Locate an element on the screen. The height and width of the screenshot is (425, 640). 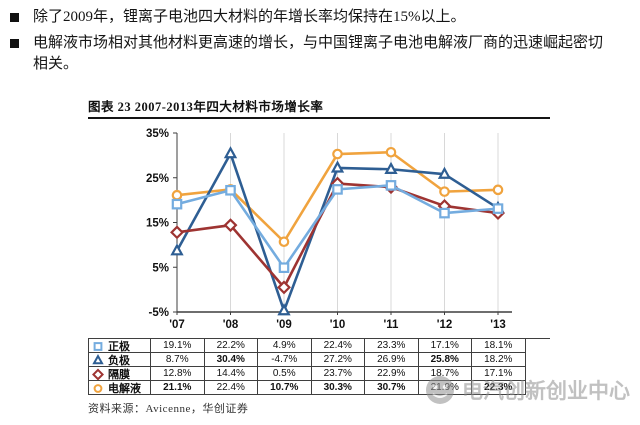
bullet-text: 除了2009年，锂离子电池四大材料的年增长率均保持在15%以上。 is located at coordinates (249, 17).